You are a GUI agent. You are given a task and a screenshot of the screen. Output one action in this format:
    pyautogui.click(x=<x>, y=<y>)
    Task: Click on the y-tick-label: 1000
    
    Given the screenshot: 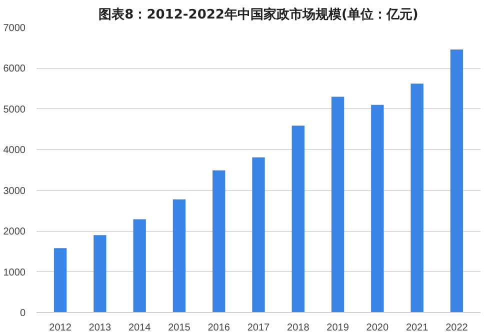 What is the action you would take?
    pyautogui.click(x=14, y=272)
    